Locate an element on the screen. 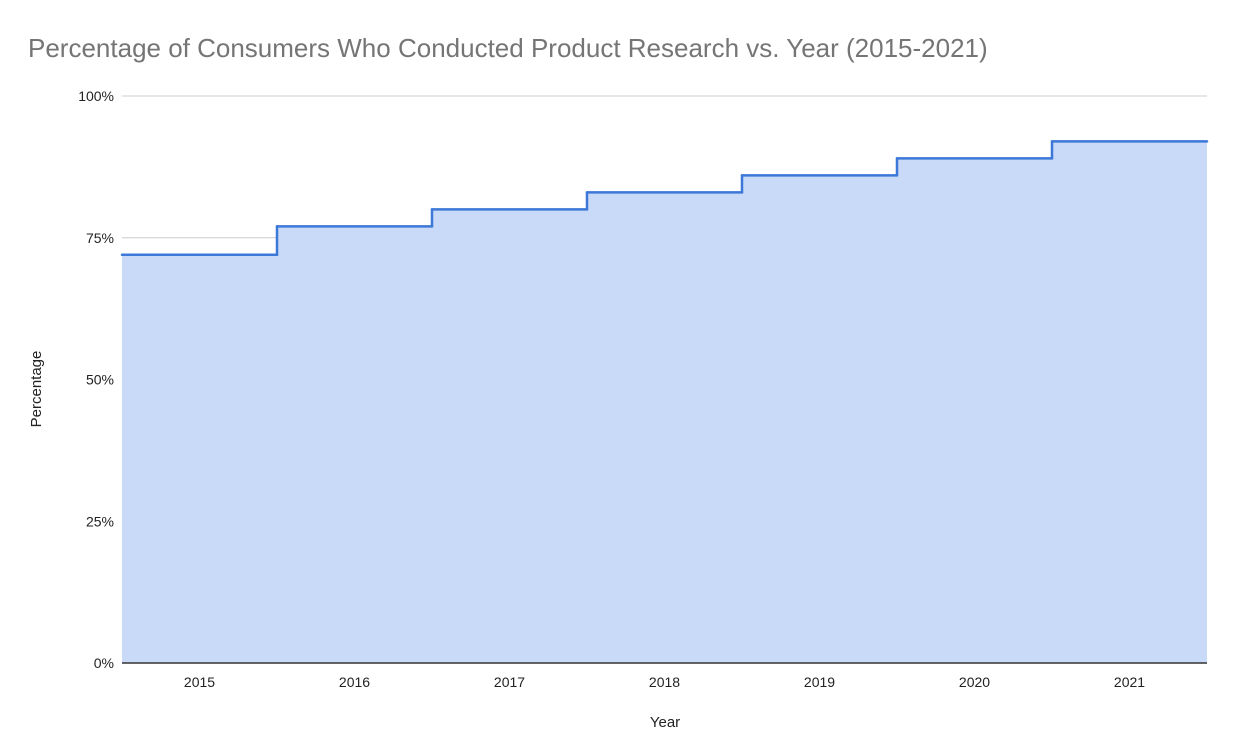  x-axis-title: Year is located at coordinates (665, 722).